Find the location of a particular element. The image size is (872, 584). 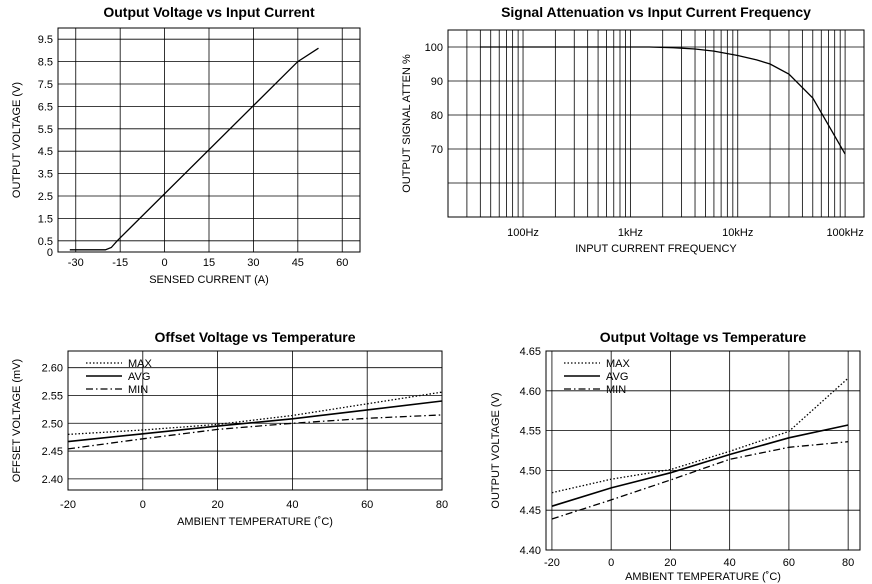

x-tick-label: 100kHz is located at coordinates (844, 233).